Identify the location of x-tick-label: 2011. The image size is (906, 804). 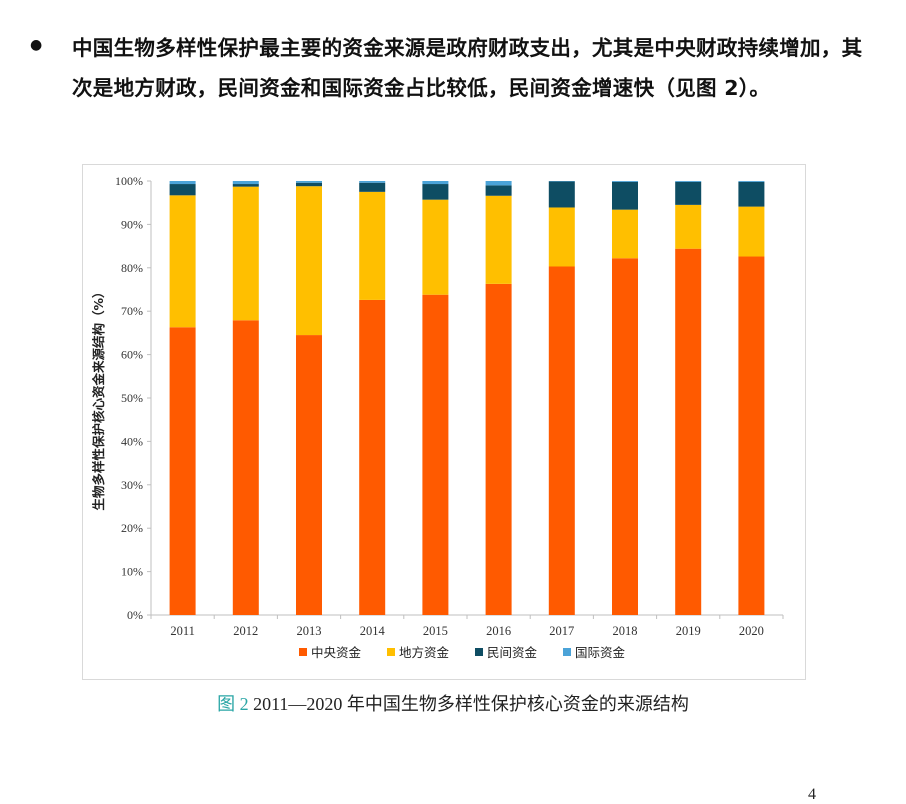
(182, 631).